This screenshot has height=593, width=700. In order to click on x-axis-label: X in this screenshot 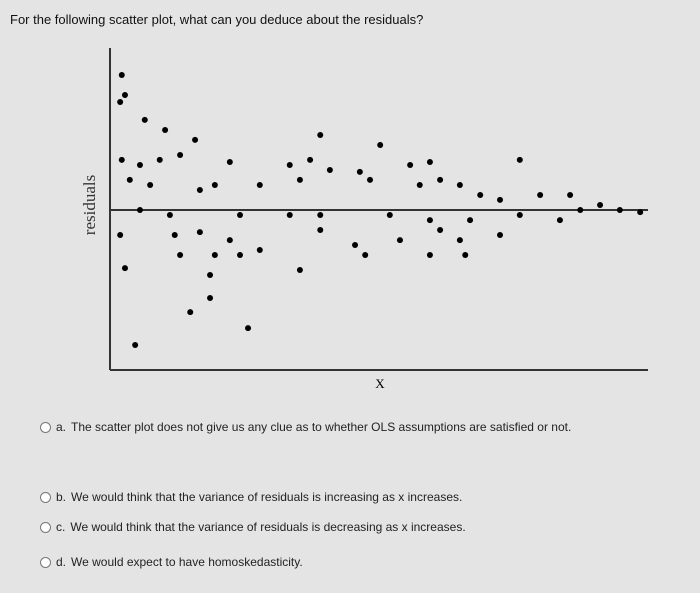, I will do `click(380, 383)`.